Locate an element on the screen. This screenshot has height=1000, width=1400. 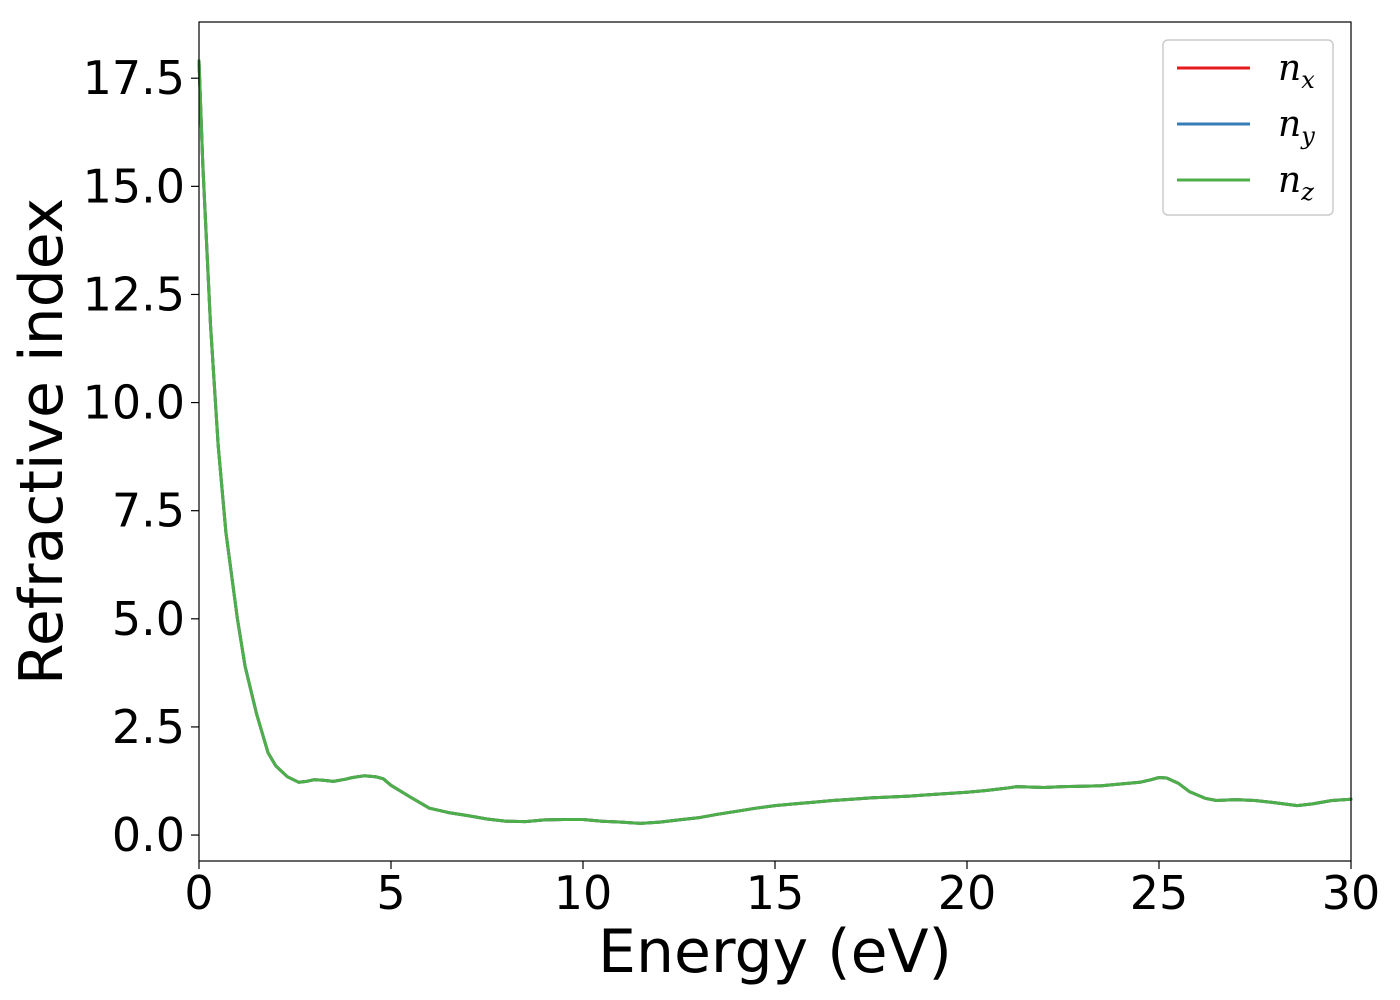
legend-label: ny is located at coordinates (1296, 127).